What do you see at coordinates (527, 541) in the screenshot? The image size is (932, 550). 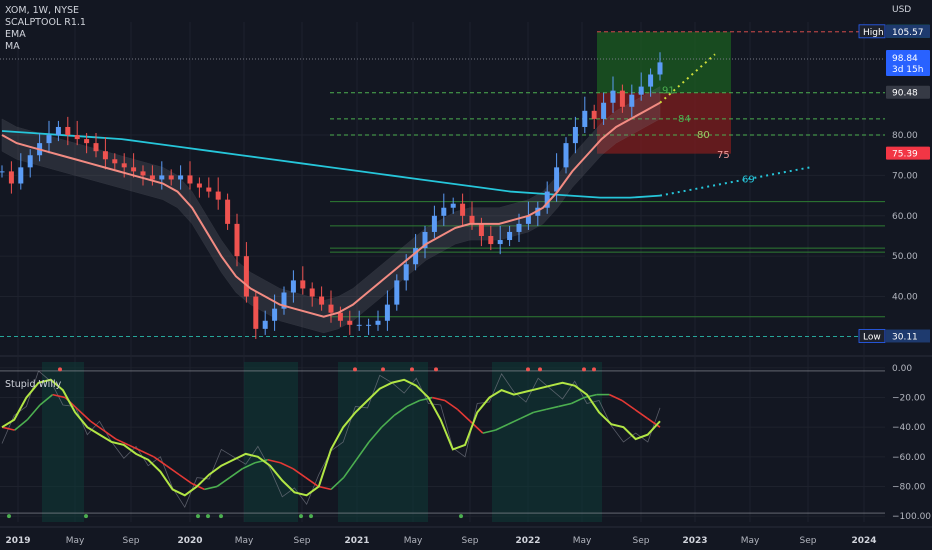 I see `time-tick-label: 2022` at bounding box center [527, 541].